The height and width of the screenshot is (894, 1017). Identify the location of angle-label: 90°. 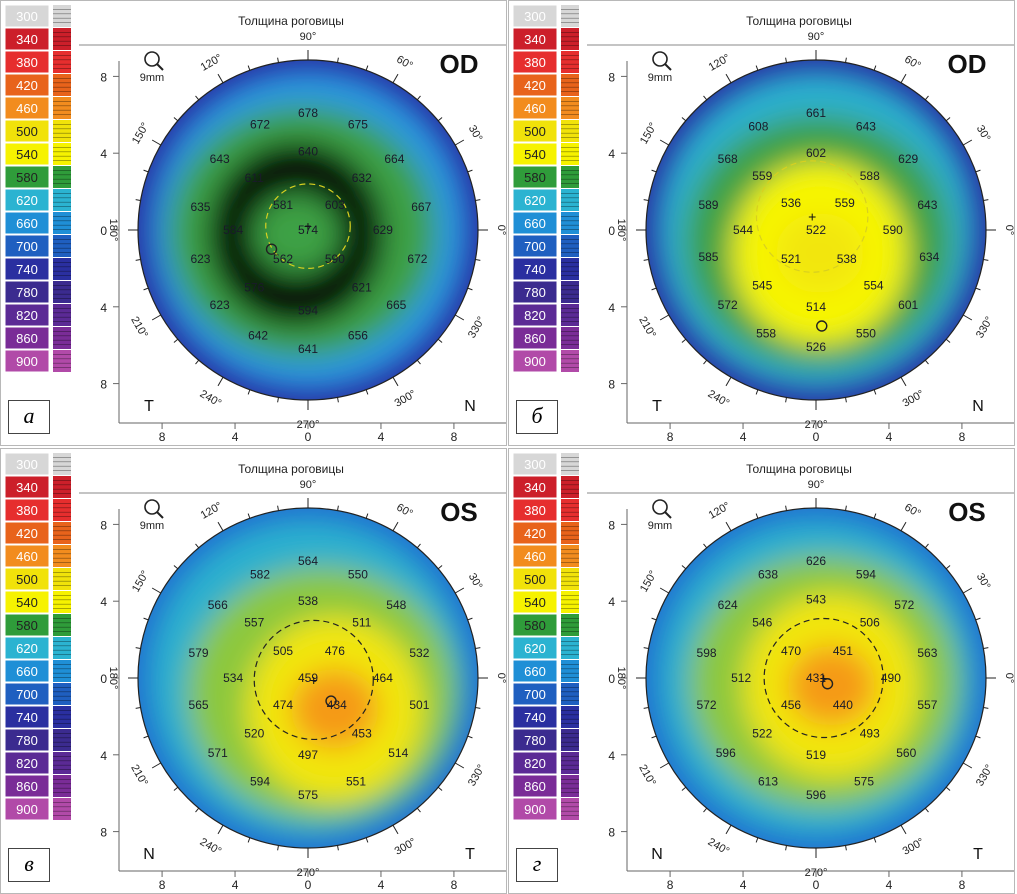
(816, 485).